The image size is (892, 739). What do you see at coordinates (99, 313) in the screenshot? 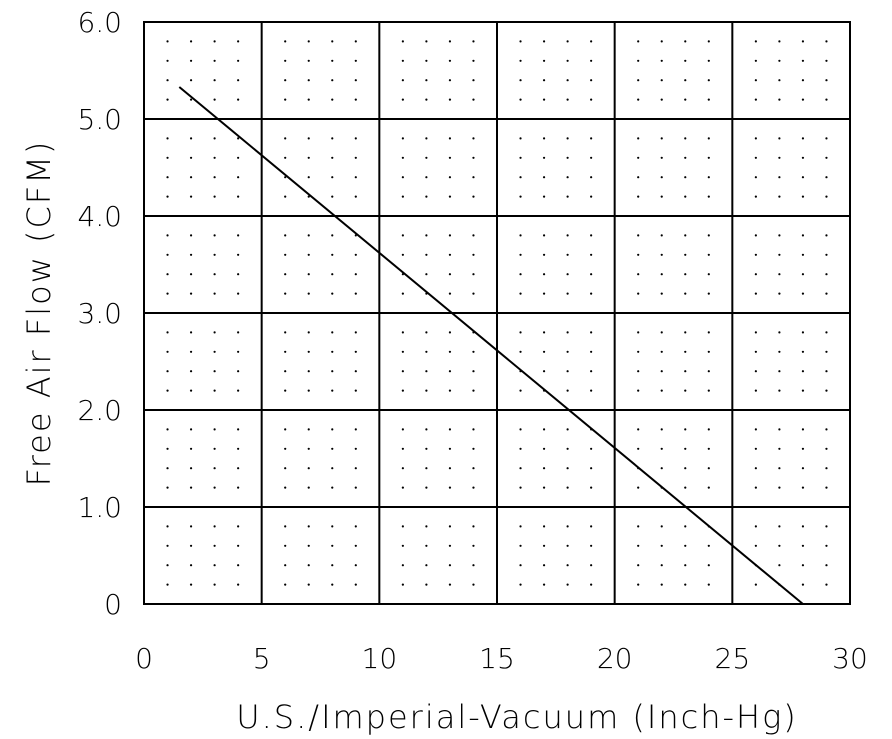
I see `y-axis-ticks: 0 1.0 2.0 3.0 4.0 5.0 6.0` at bounding box center [99, 313].